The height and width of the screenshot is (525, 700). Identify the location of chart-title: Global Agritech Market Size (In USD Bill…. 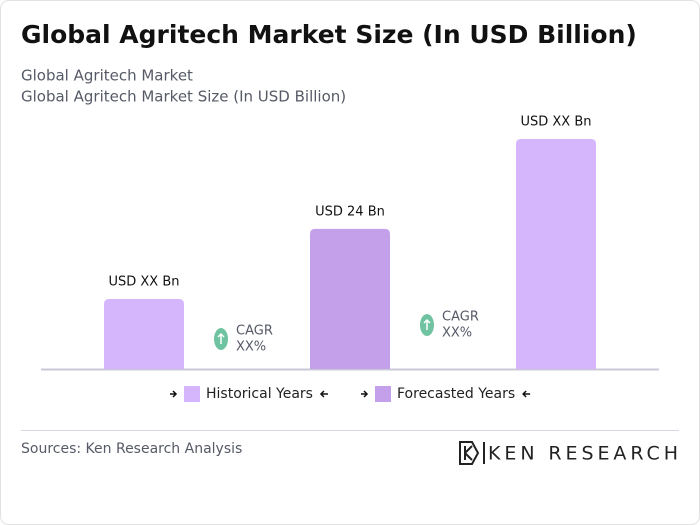
(329, 34).